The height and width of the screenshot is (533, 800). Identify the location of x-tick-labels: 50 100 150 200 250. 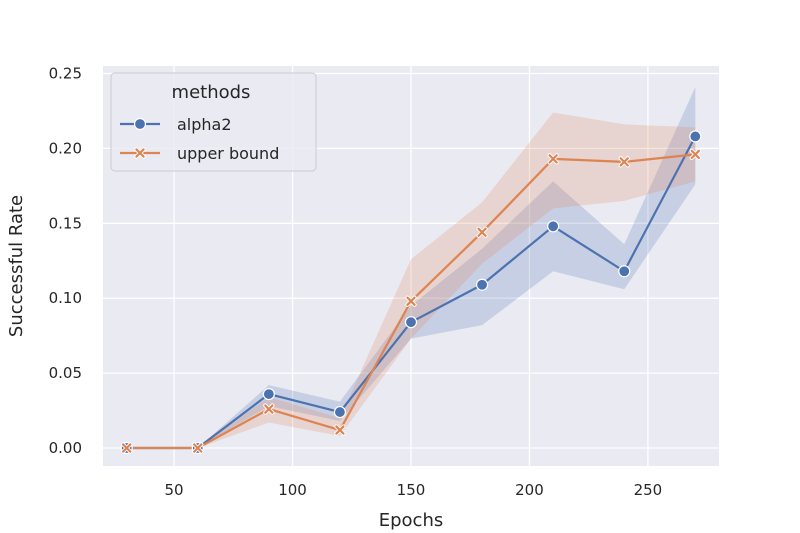
(414, 490).